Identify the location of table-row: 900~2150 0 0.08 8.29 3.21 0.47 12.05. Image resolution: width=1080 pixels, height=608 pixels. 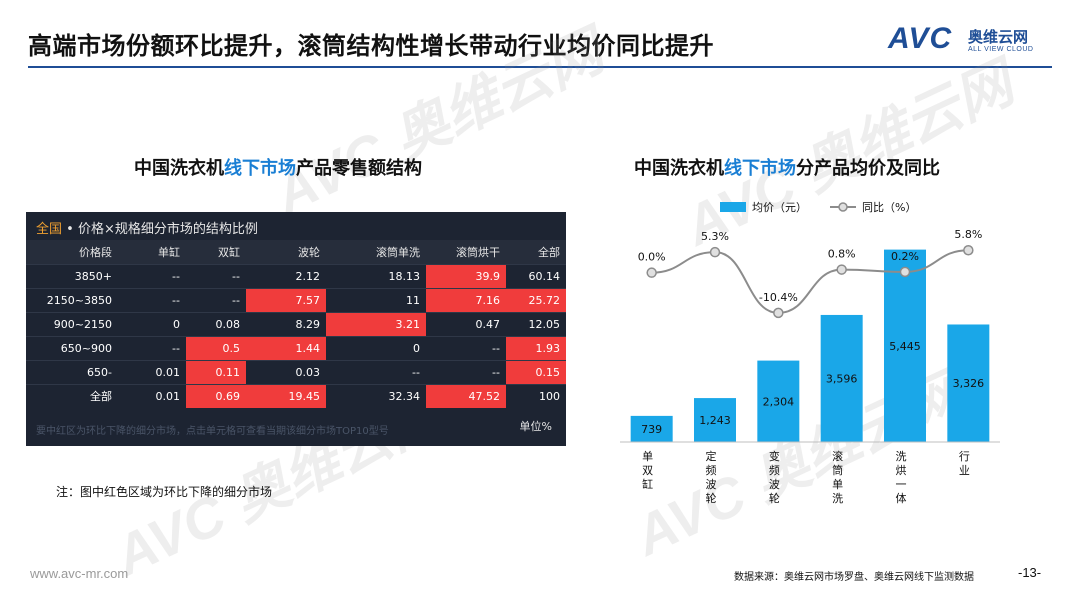
(296, 323).